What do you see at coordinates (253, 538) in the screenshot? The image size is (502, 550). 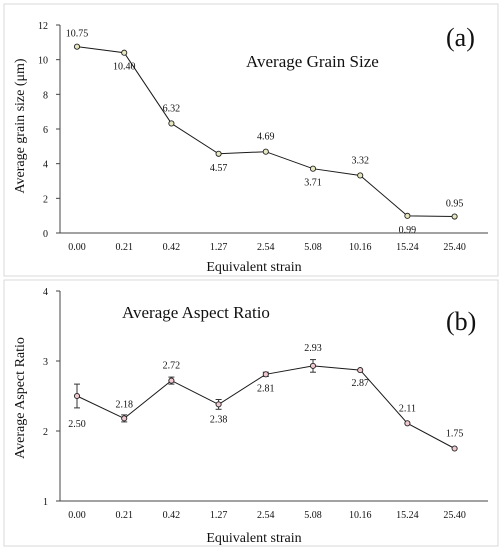 I see `panel-b-x-axis-title: Equivalent strain` at bounding box center [253, 538].